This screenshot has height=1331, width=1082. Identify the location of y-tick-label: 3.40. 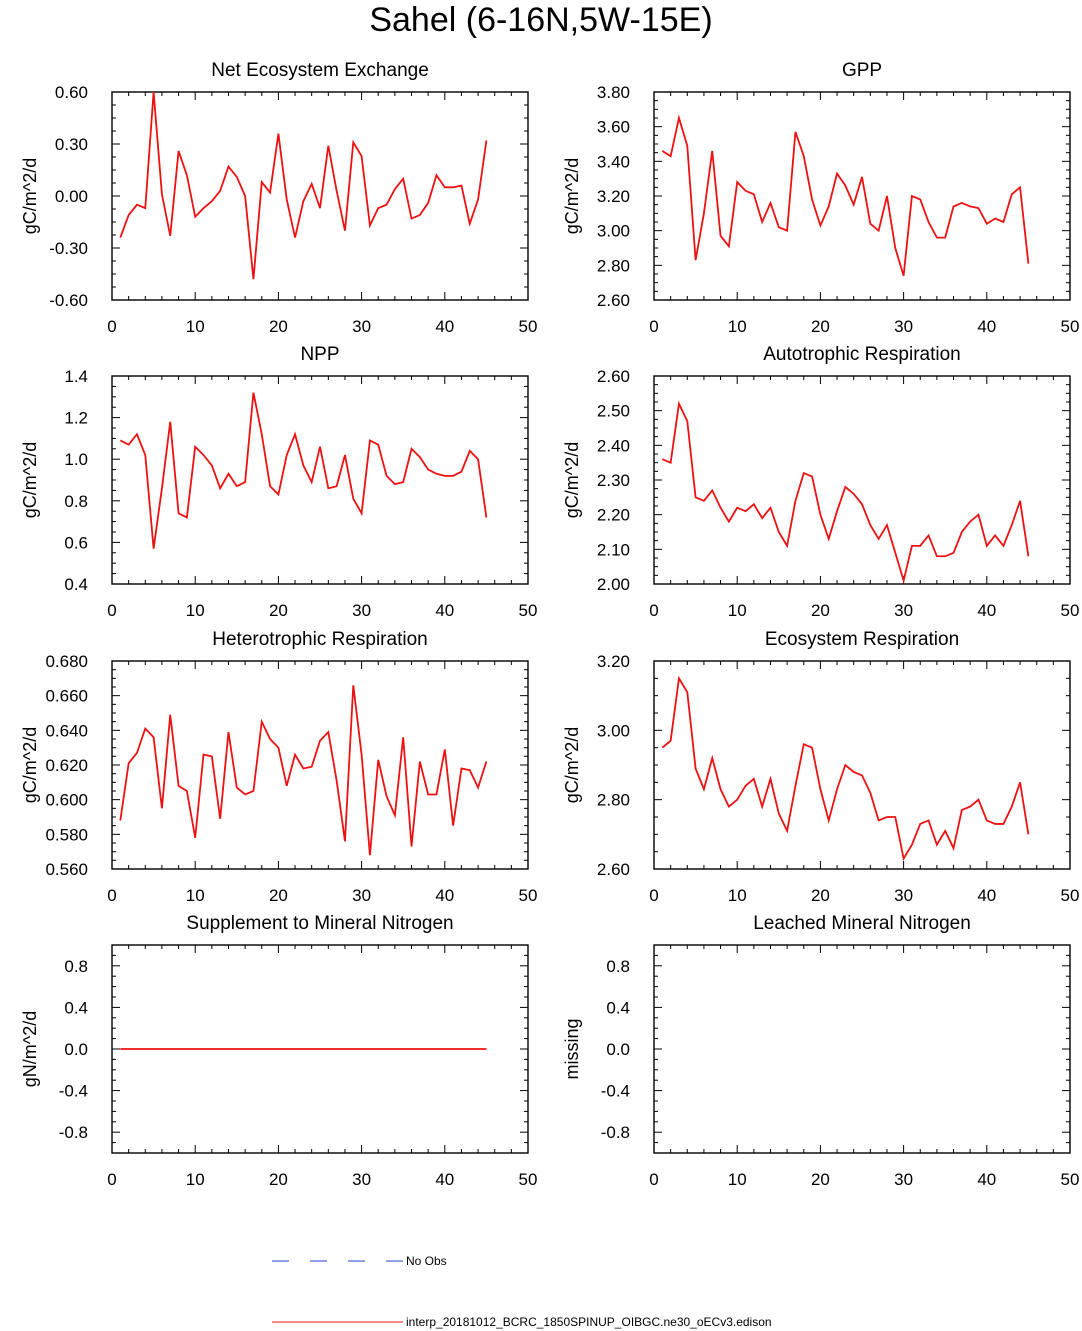
(613, 161).